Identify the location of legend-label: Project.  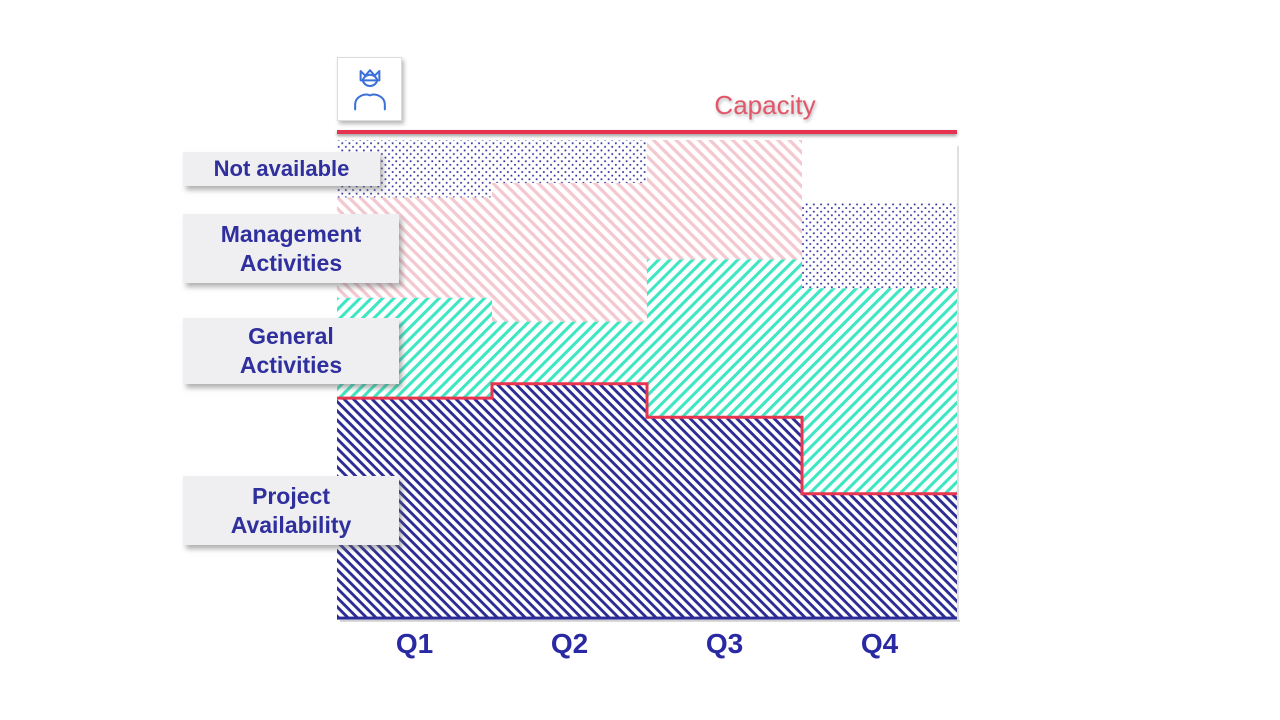
(291, 495).